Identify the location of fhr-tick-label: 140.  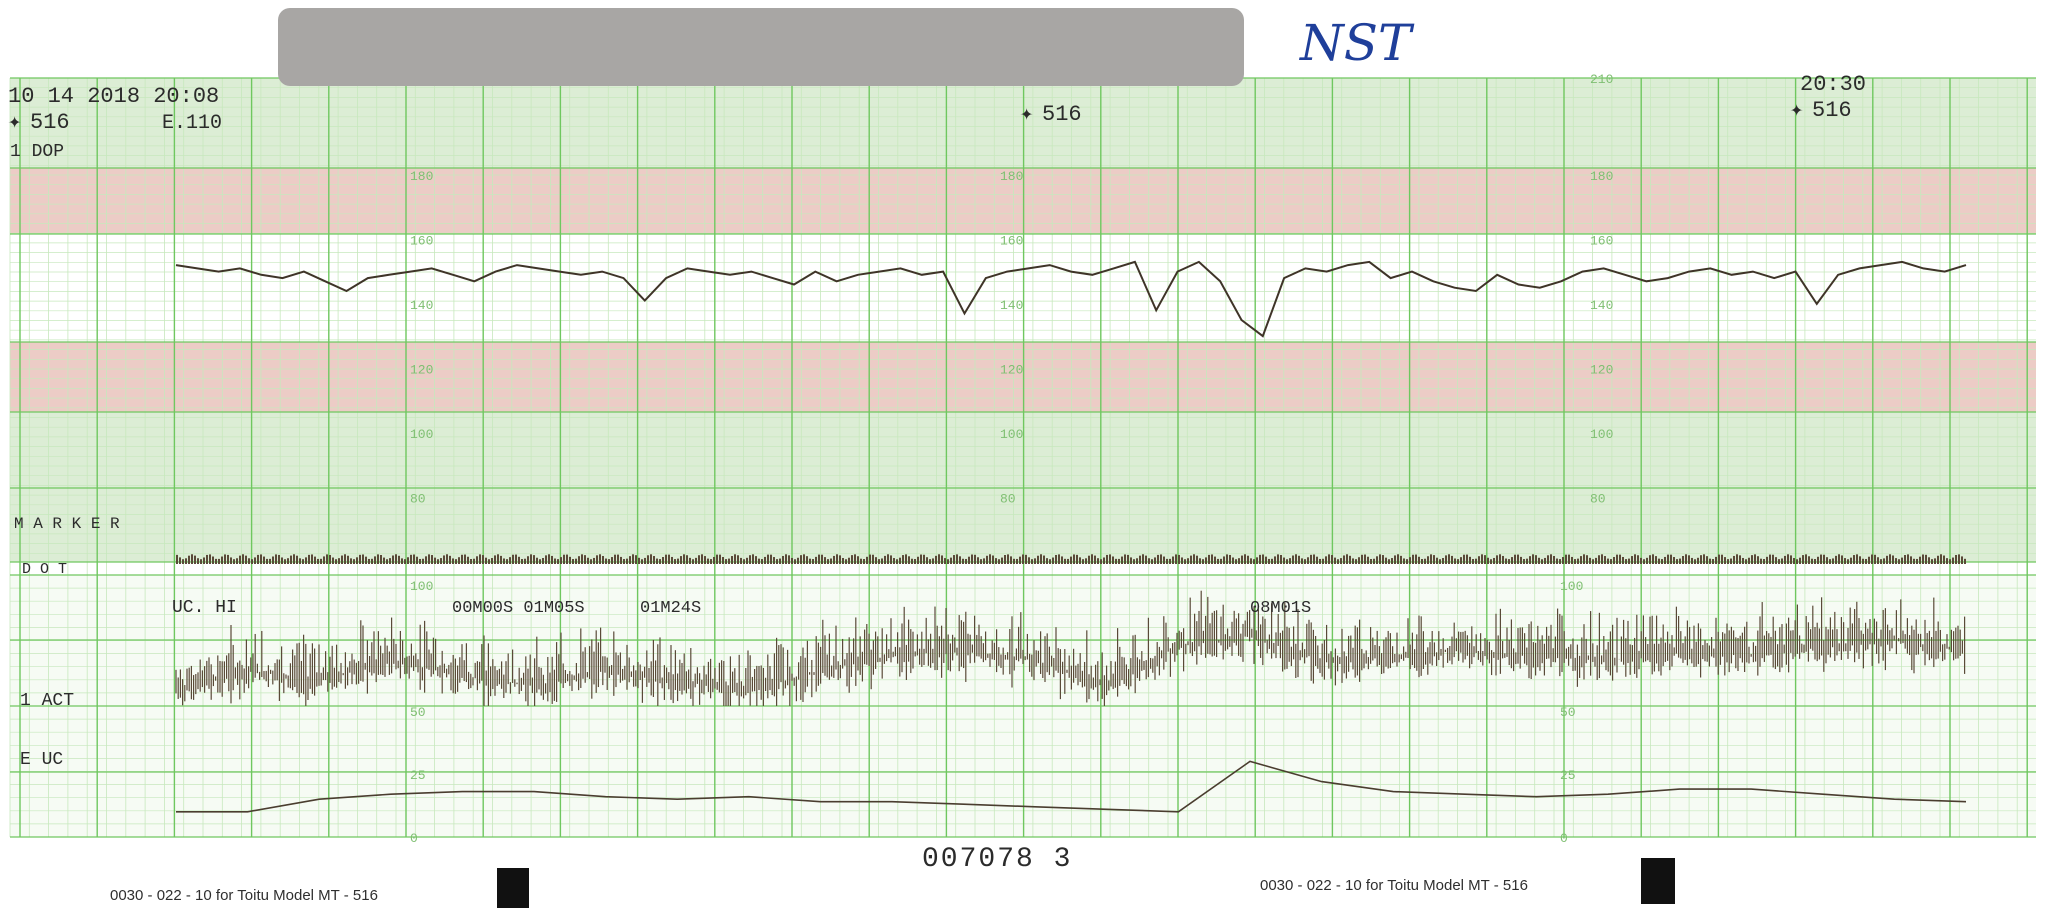
(421, 305).